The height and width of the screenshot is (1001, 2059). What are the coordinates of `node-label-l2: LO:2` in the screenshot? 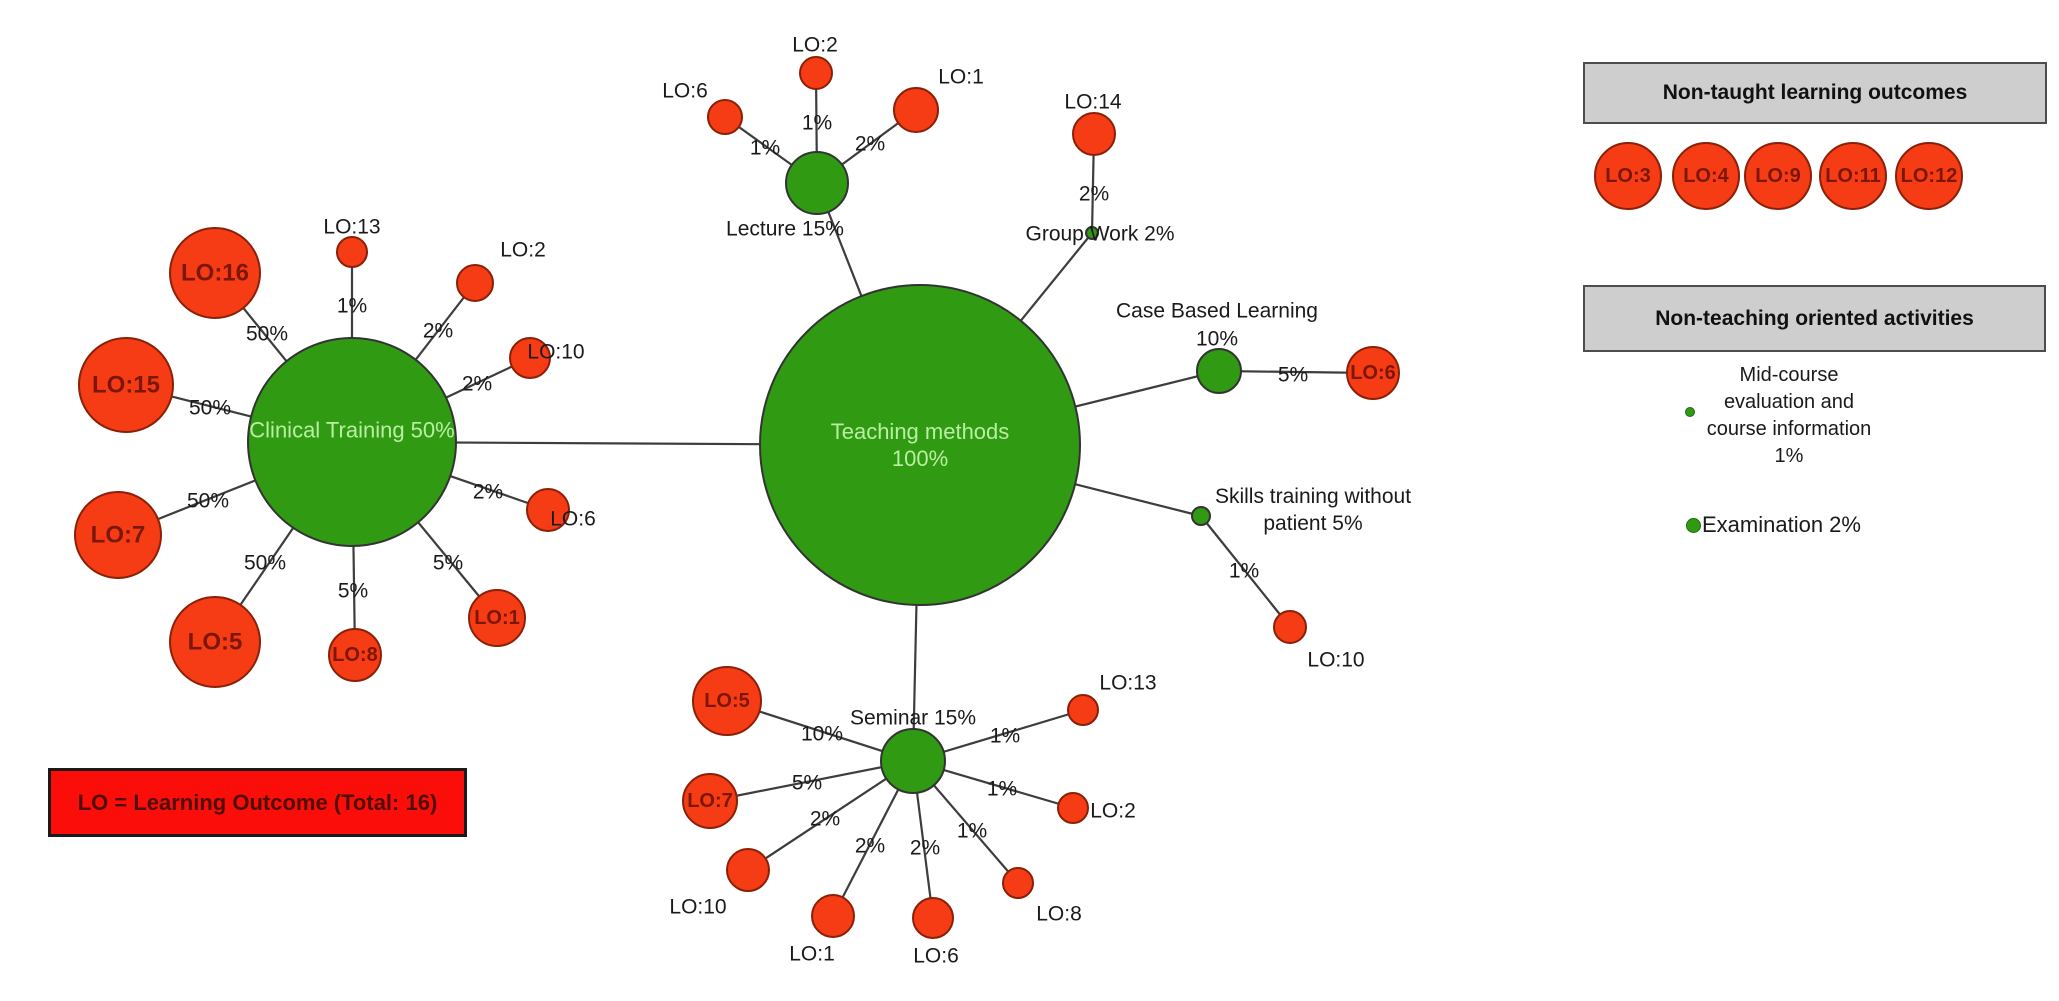 It's located at (815, 45).